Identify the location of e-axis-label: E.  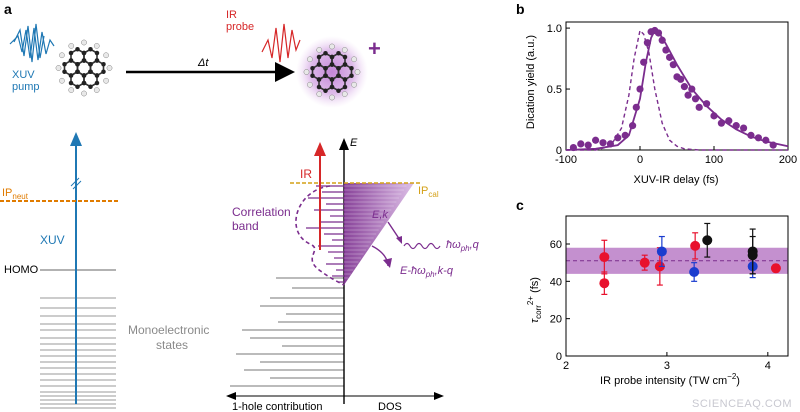
(354, 143).